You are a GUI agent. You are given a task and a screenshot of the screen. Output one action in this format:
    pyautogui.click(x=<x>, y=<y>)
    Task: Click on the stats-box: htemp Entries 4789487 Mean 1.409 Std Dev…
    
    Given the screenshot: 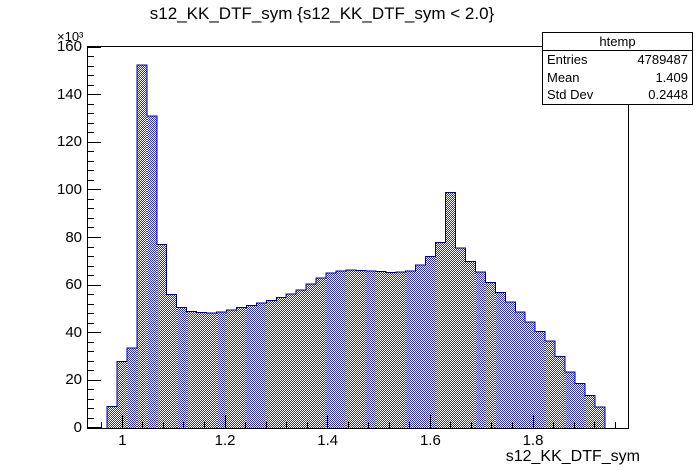 What is the action you would take?
    pyautogui.click(x=617, y=68)
    